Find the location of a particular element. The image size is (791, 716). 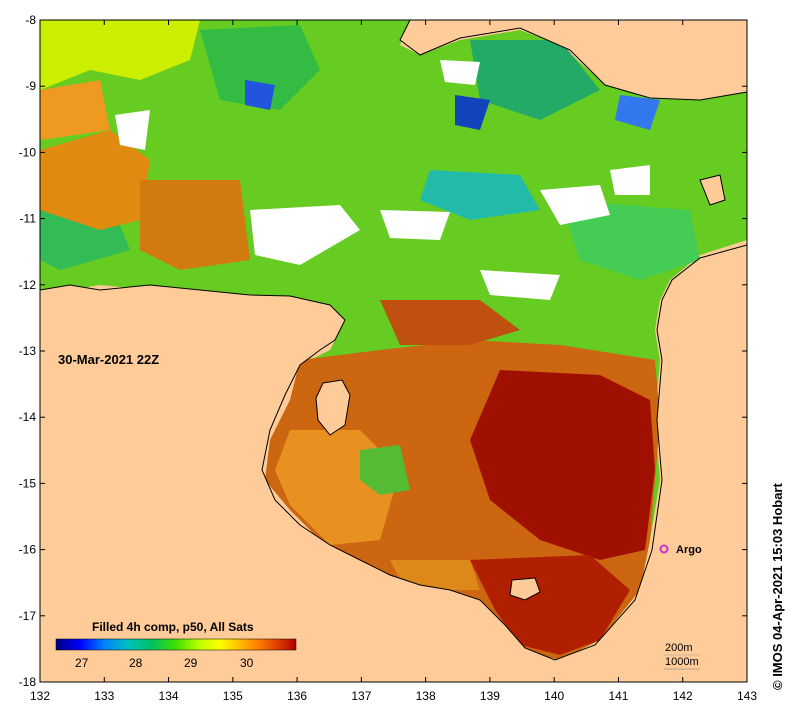

argo-marker: Argo is located at coordinates (680, 550).